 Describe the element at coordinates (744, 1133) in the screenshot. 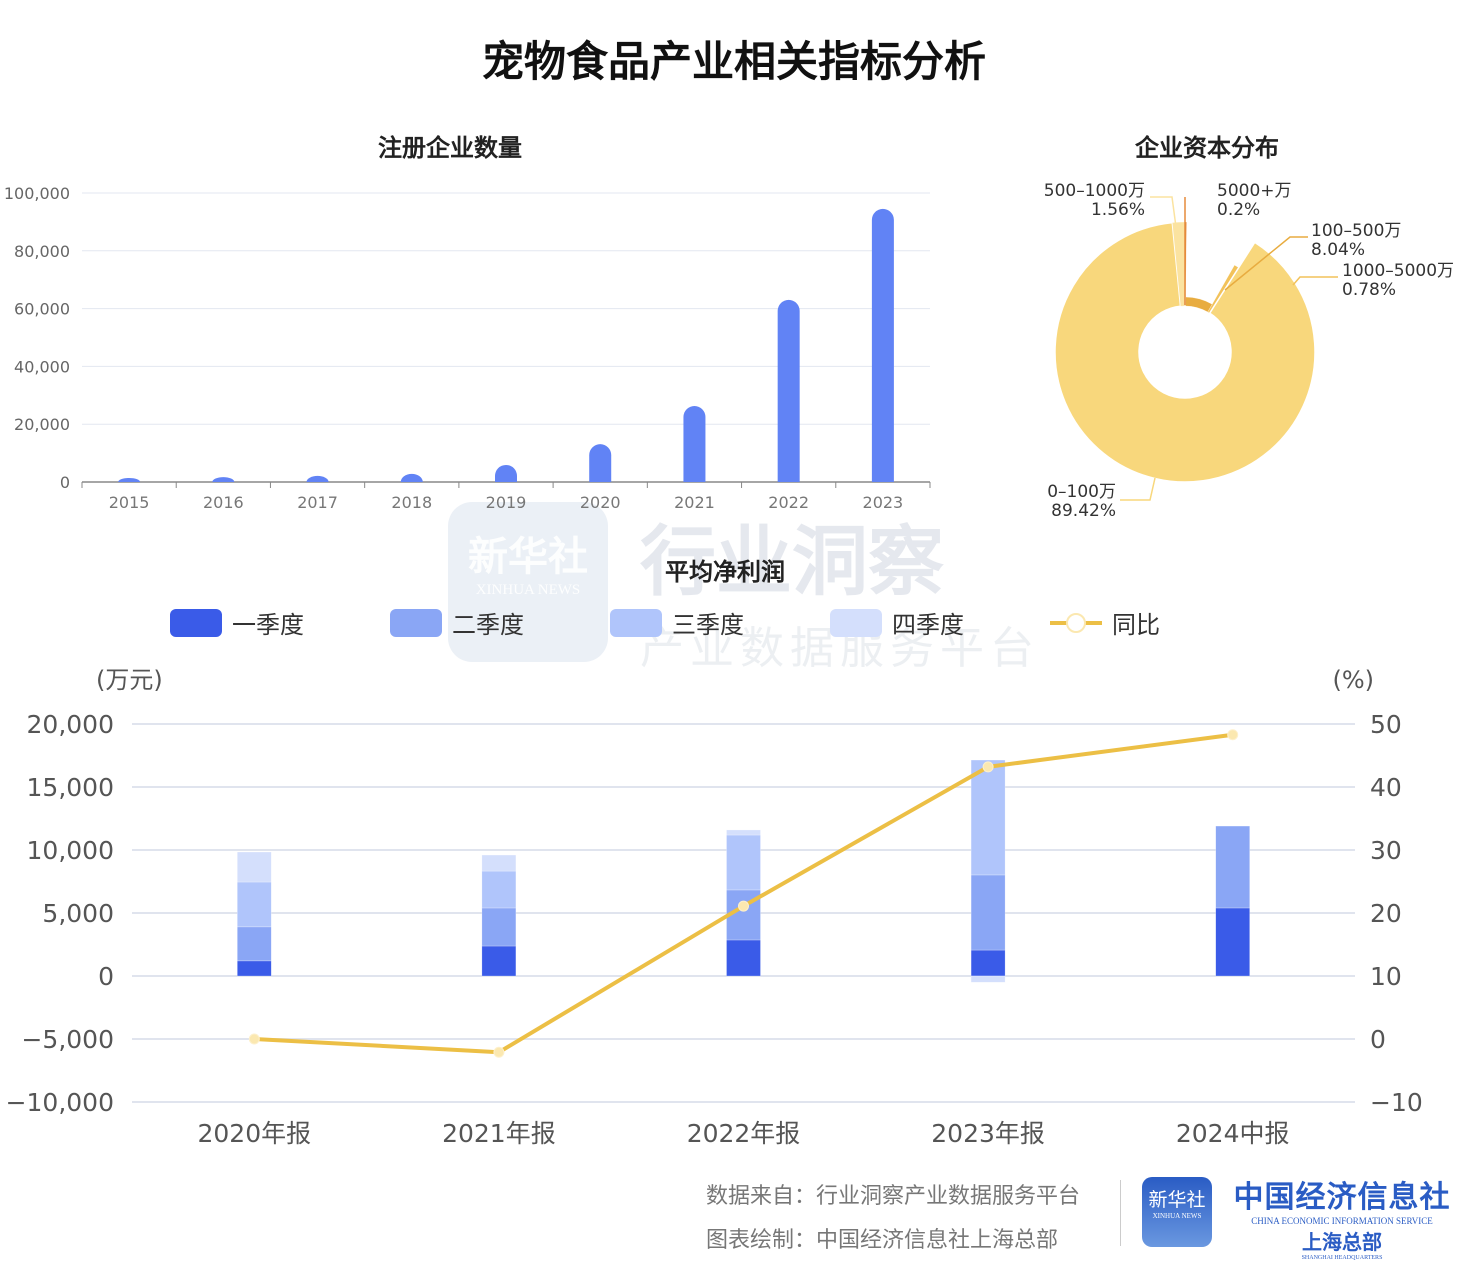

I see `x-tick-label: 2022年报` at that location.